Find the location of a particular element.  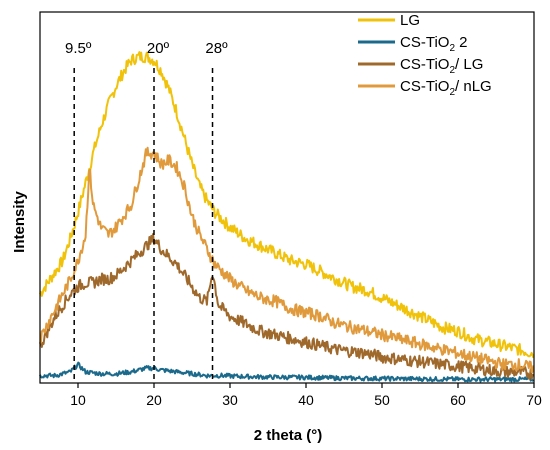

y-axis-title: Intensity is located at coordinates (19, 222).